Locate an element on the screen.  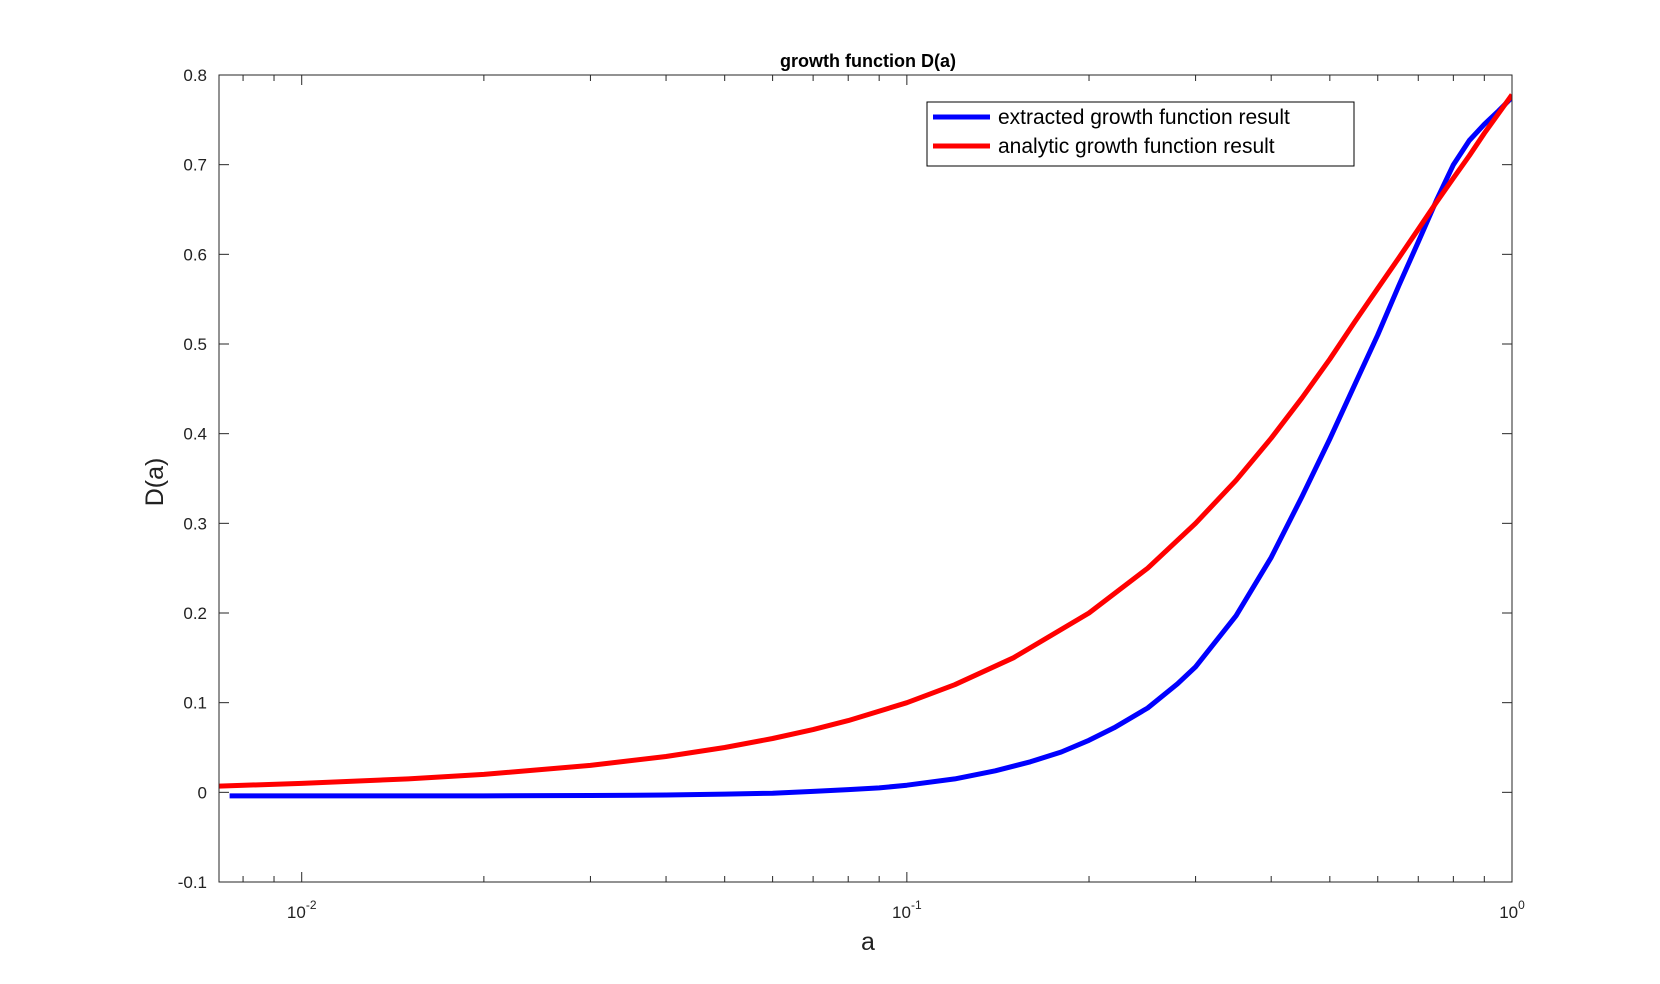
y-tick-label: 0.3 is located at coordinates (195, 523).